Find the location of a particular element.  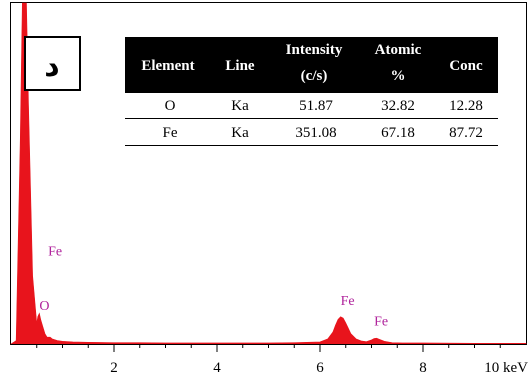

x-tick-label-3: 8 is located at coordinates (423, 368).